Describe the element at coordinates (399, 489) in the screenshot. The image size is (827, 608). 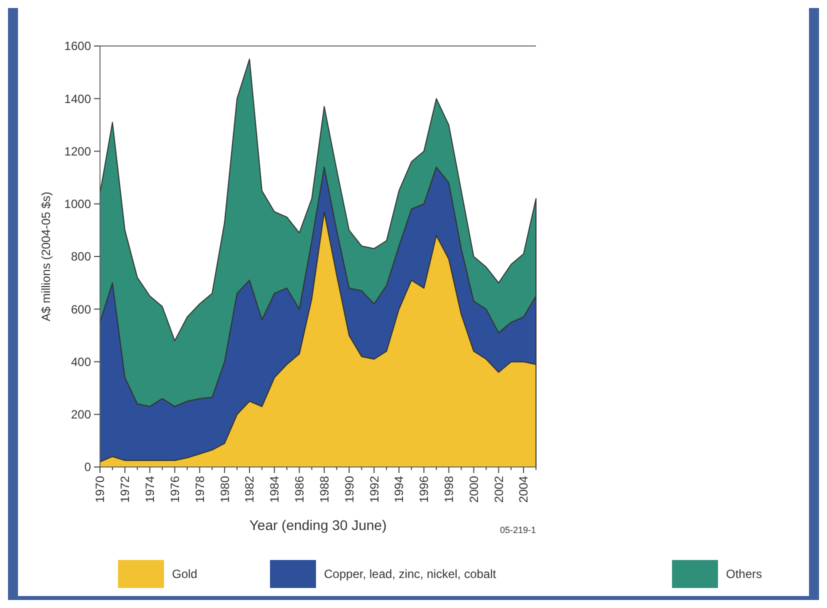
I see `x-tick-label: 1994` at that location.